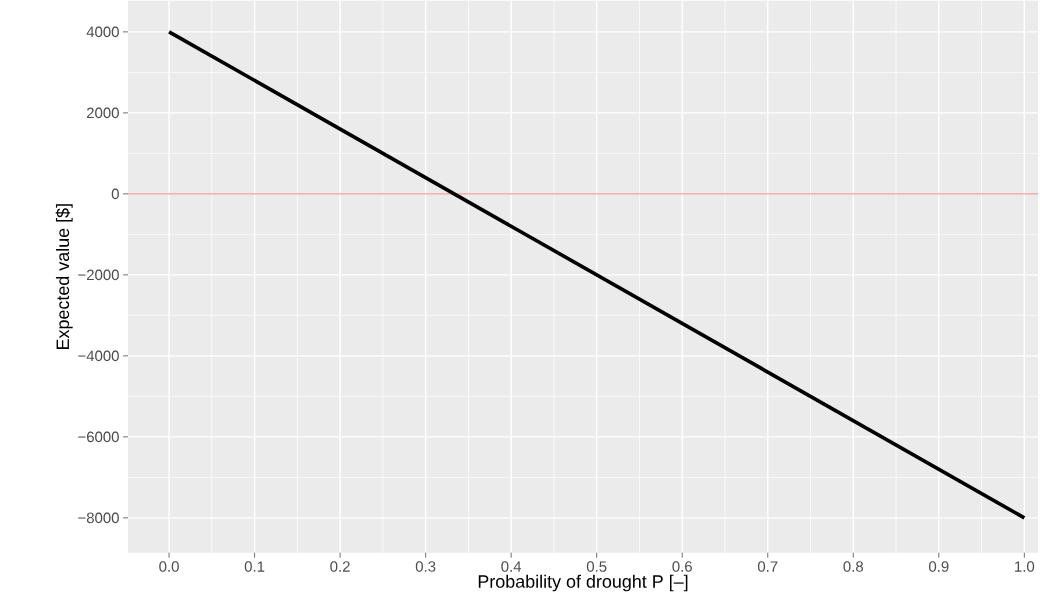  I want to click on x-tick-label: 0.3, so click(425, 566).